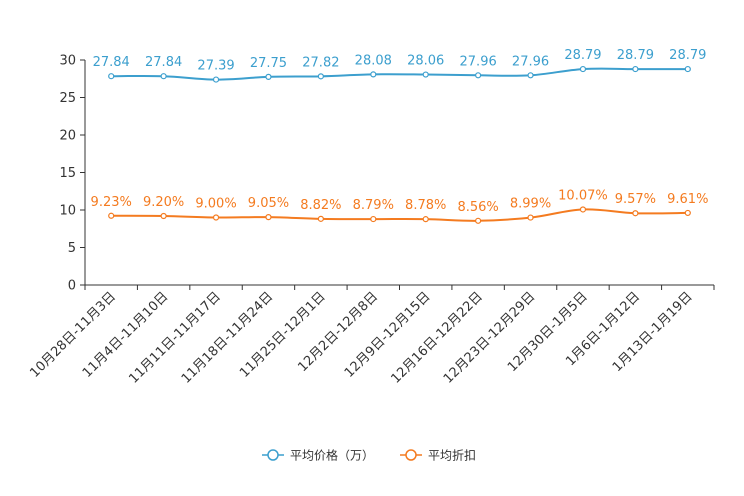 The height and width of the screenshot is (496, 744). Describe the element at coordinates (268, 63) in the screenshot. I see `data-label: 27.75` at that location.